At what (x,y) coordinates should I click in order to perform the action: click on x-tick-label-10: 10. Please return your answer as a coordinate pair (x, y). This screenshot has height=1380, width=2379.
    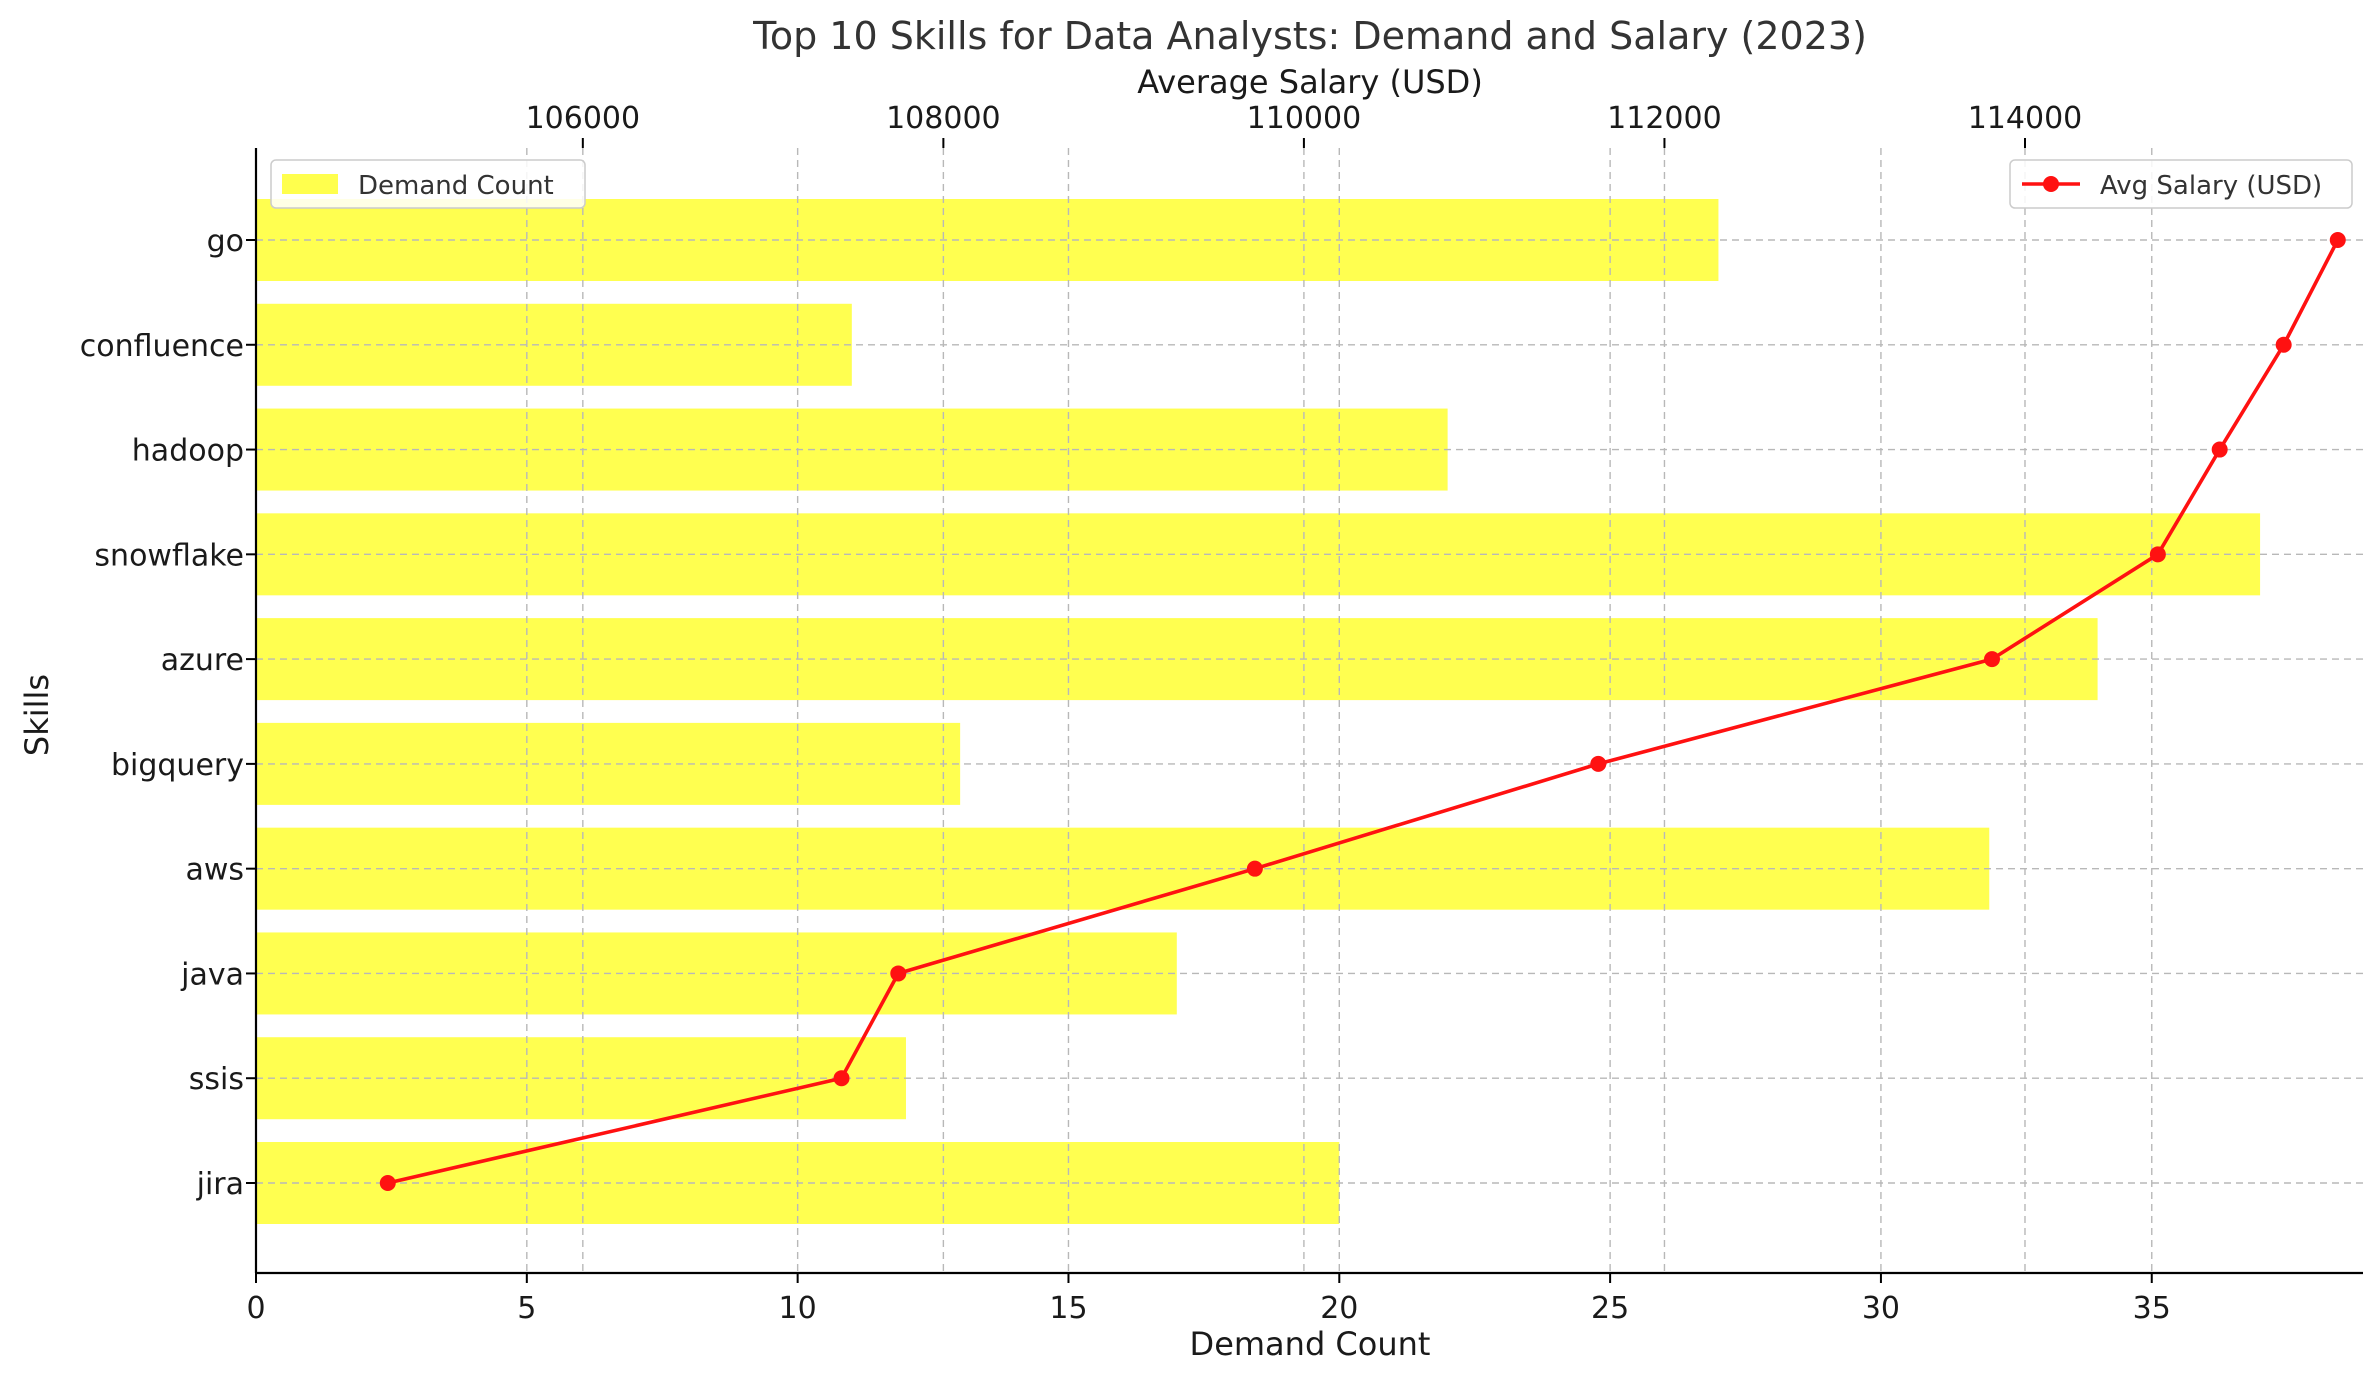
    Looking at the image, I should click on (798, 1308).